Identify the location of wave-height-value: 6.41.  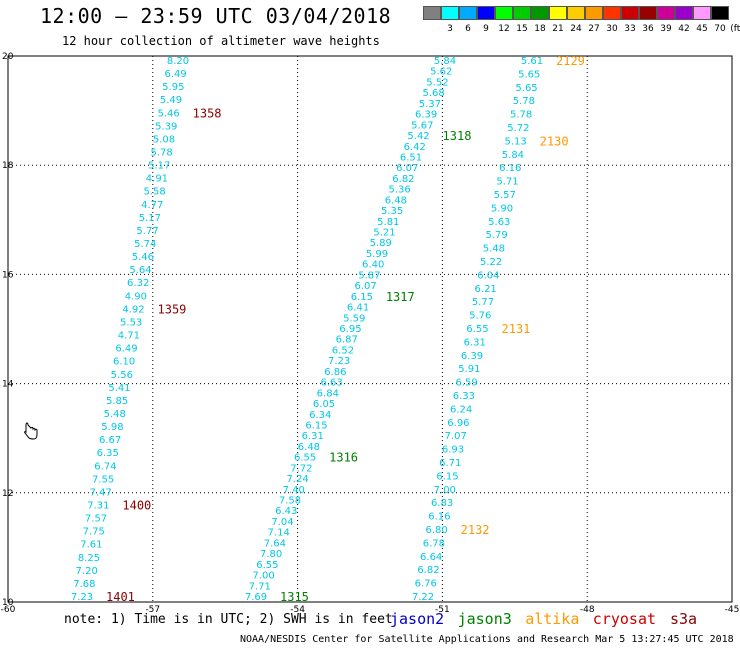
(358, 308).